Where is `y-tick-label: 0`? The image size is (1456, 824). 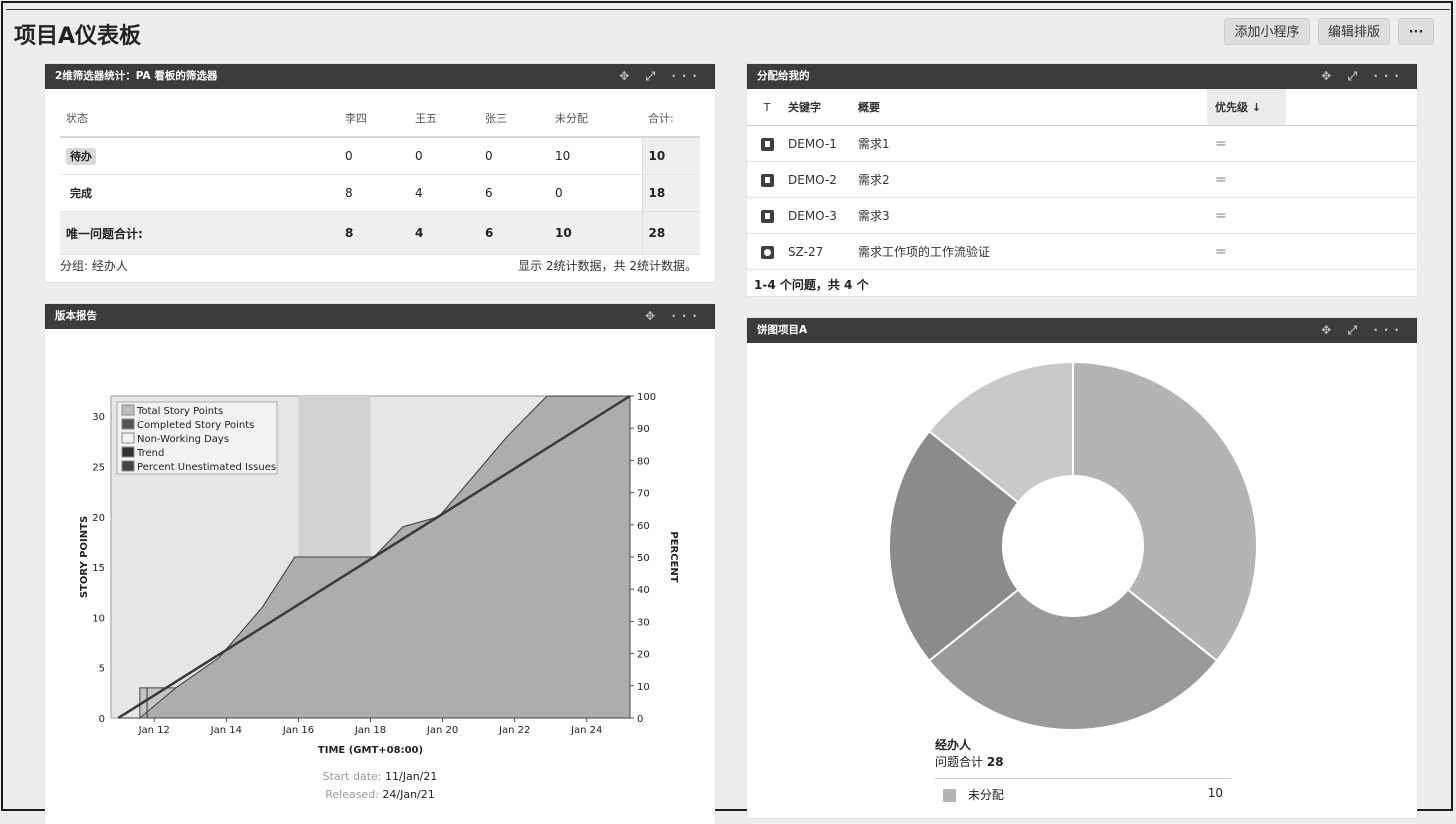
y-tick-label: 0 is located at coordinates (102, 719).